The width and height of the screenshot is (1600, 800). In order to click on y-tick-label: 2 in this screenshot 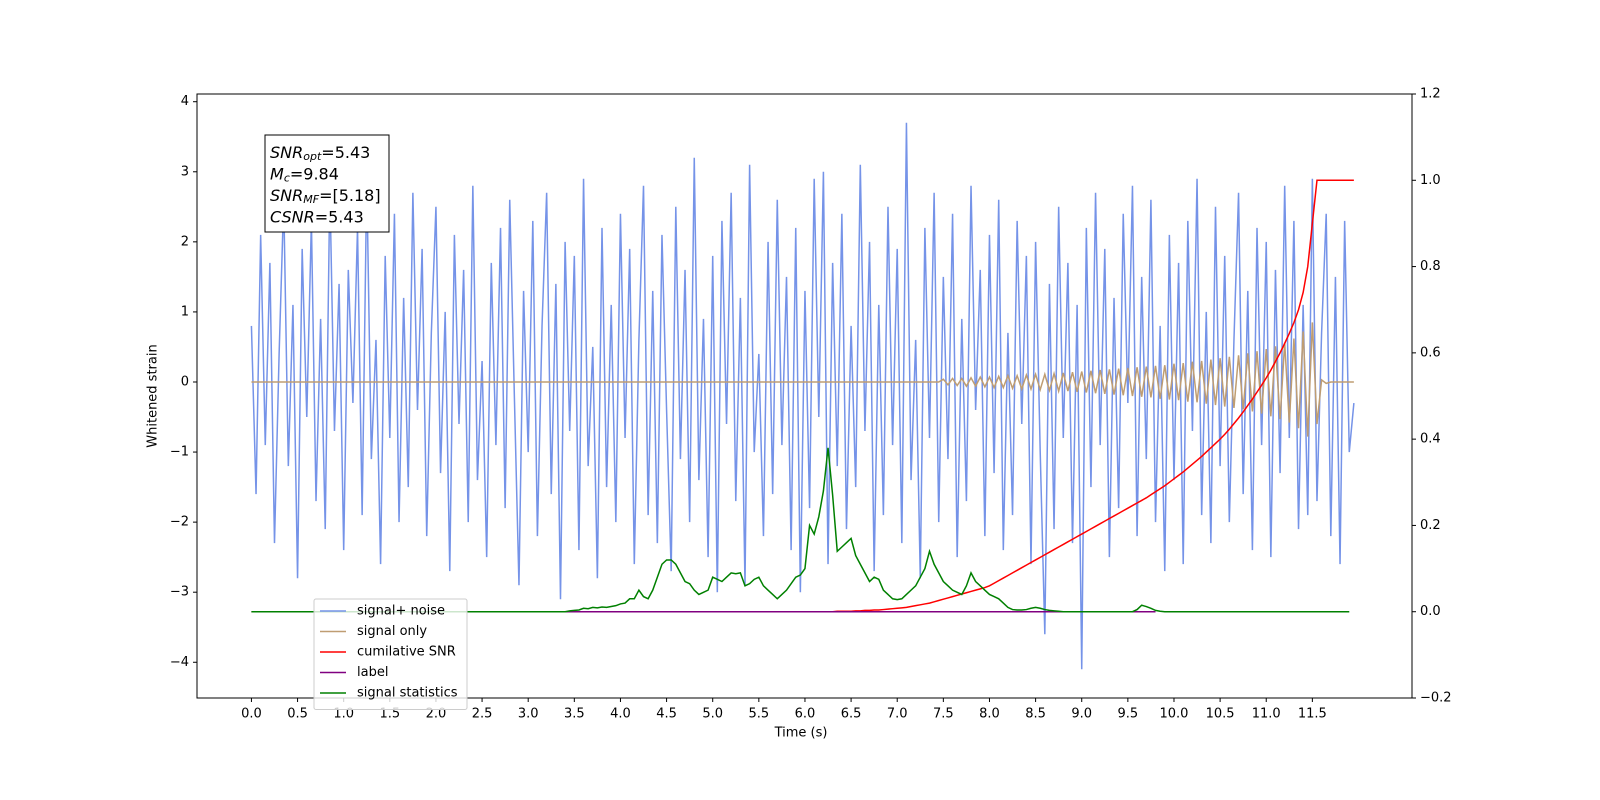, I will do `click(185, 241)`.